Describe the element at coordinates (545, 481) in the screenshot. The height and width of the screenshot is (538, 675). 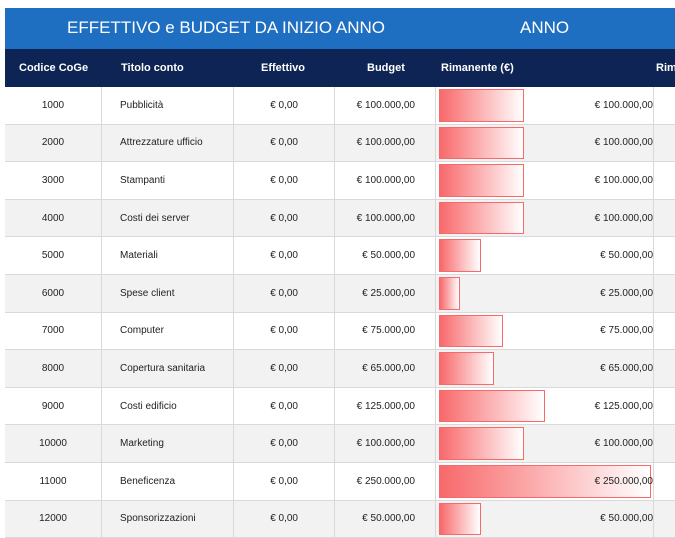
I see `cell-remaining: € 250.000,00` at that location.